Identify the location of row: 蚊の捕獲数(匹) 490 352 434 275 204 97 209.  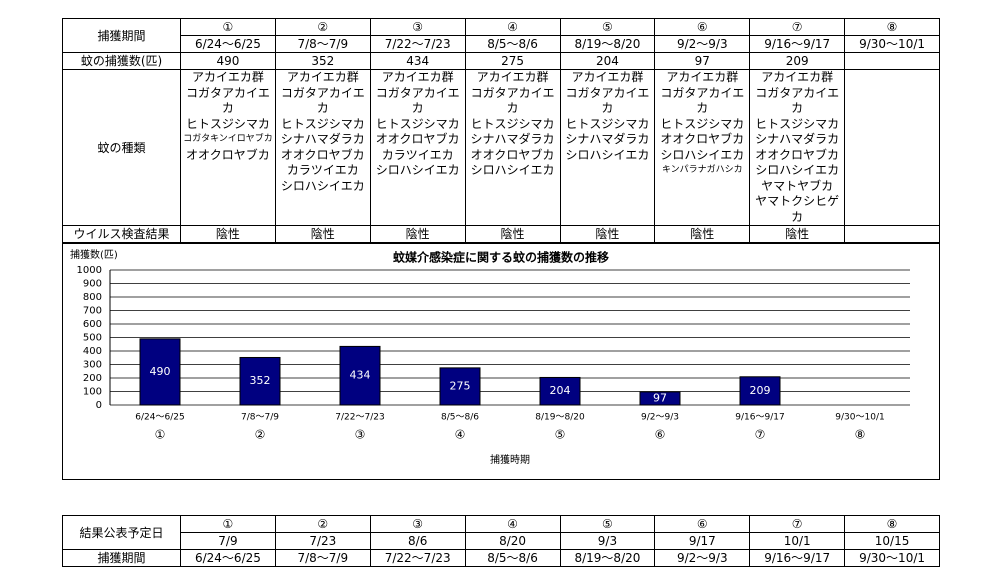
(501, 61).